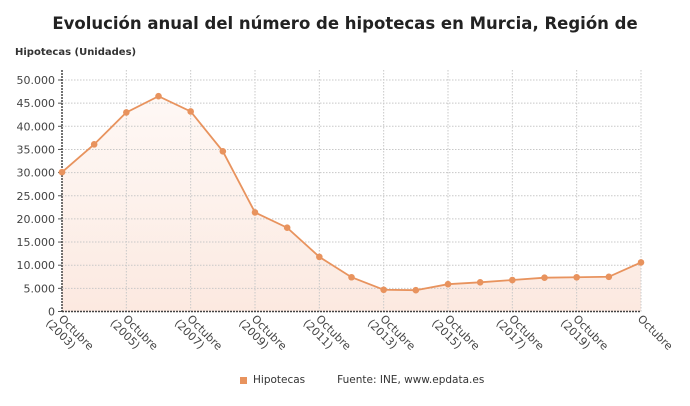 This screenshot has width=690, height=406. Describe the element at coordinates (36, 149) in the screenshot. I see `y-tick-label: 35.000` at that location.